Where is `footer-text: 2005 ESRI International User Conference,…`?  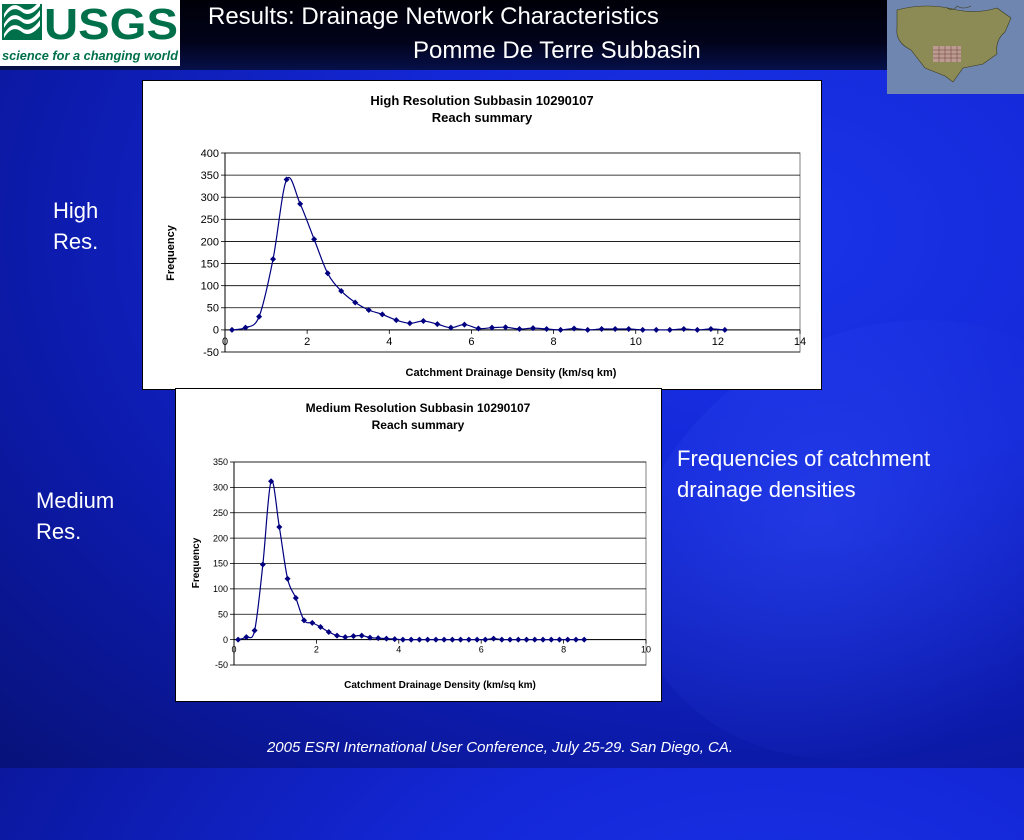
footer-text: 2005 ESRI International User Conference,… is located at coordinates (500, 747).